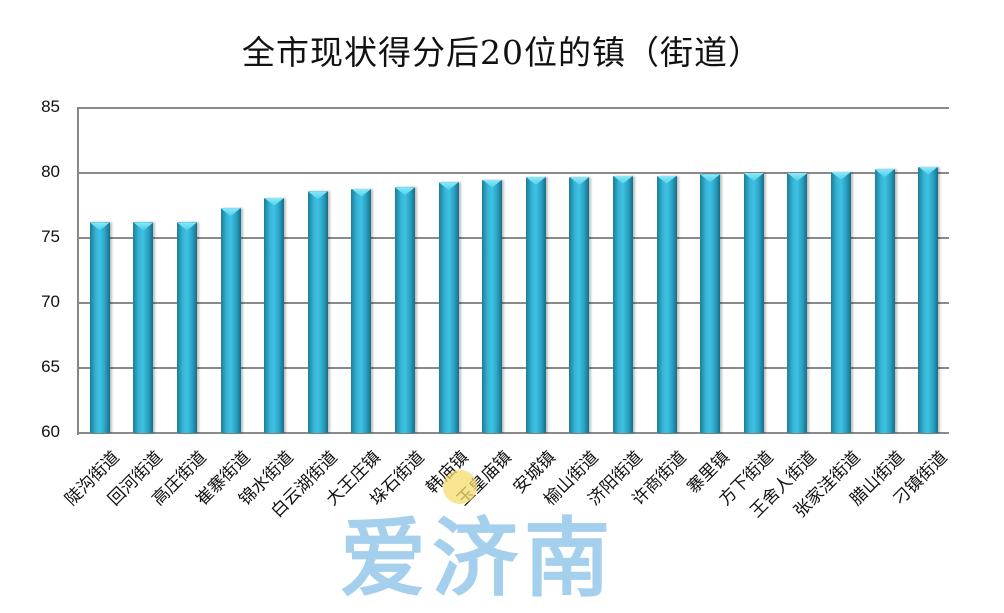 This screenshot has height=613, width=1004. What do you see at coordinates (50, 106) in the screenshot?
I see `y-tick-label: 85` at bounding box center [50, 106].